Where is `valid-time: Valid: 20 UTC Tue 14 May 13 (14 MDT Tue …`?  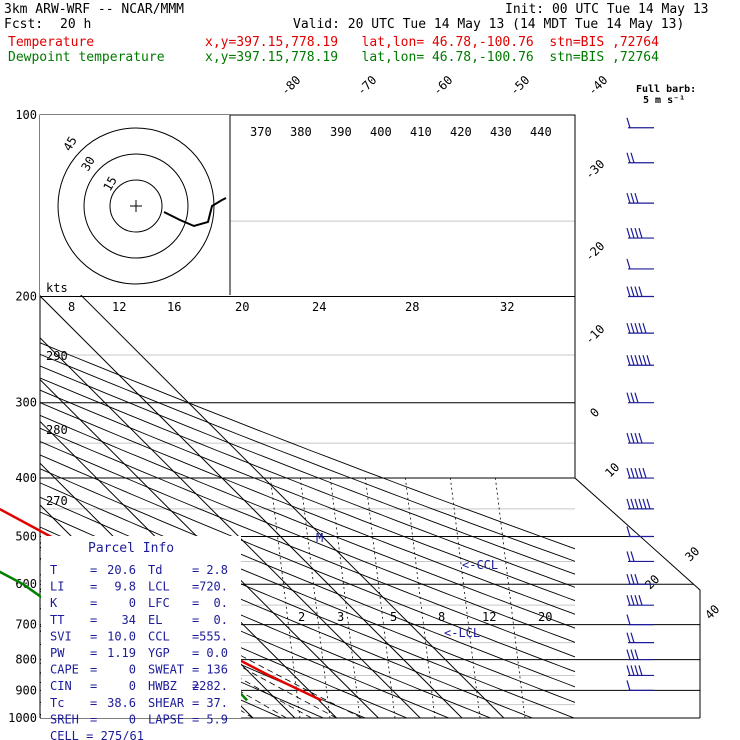 valid-time: Valid: 20 UTC Tue 14 May 13 (14 MDT Tue … is located at coordinates (489, 24).